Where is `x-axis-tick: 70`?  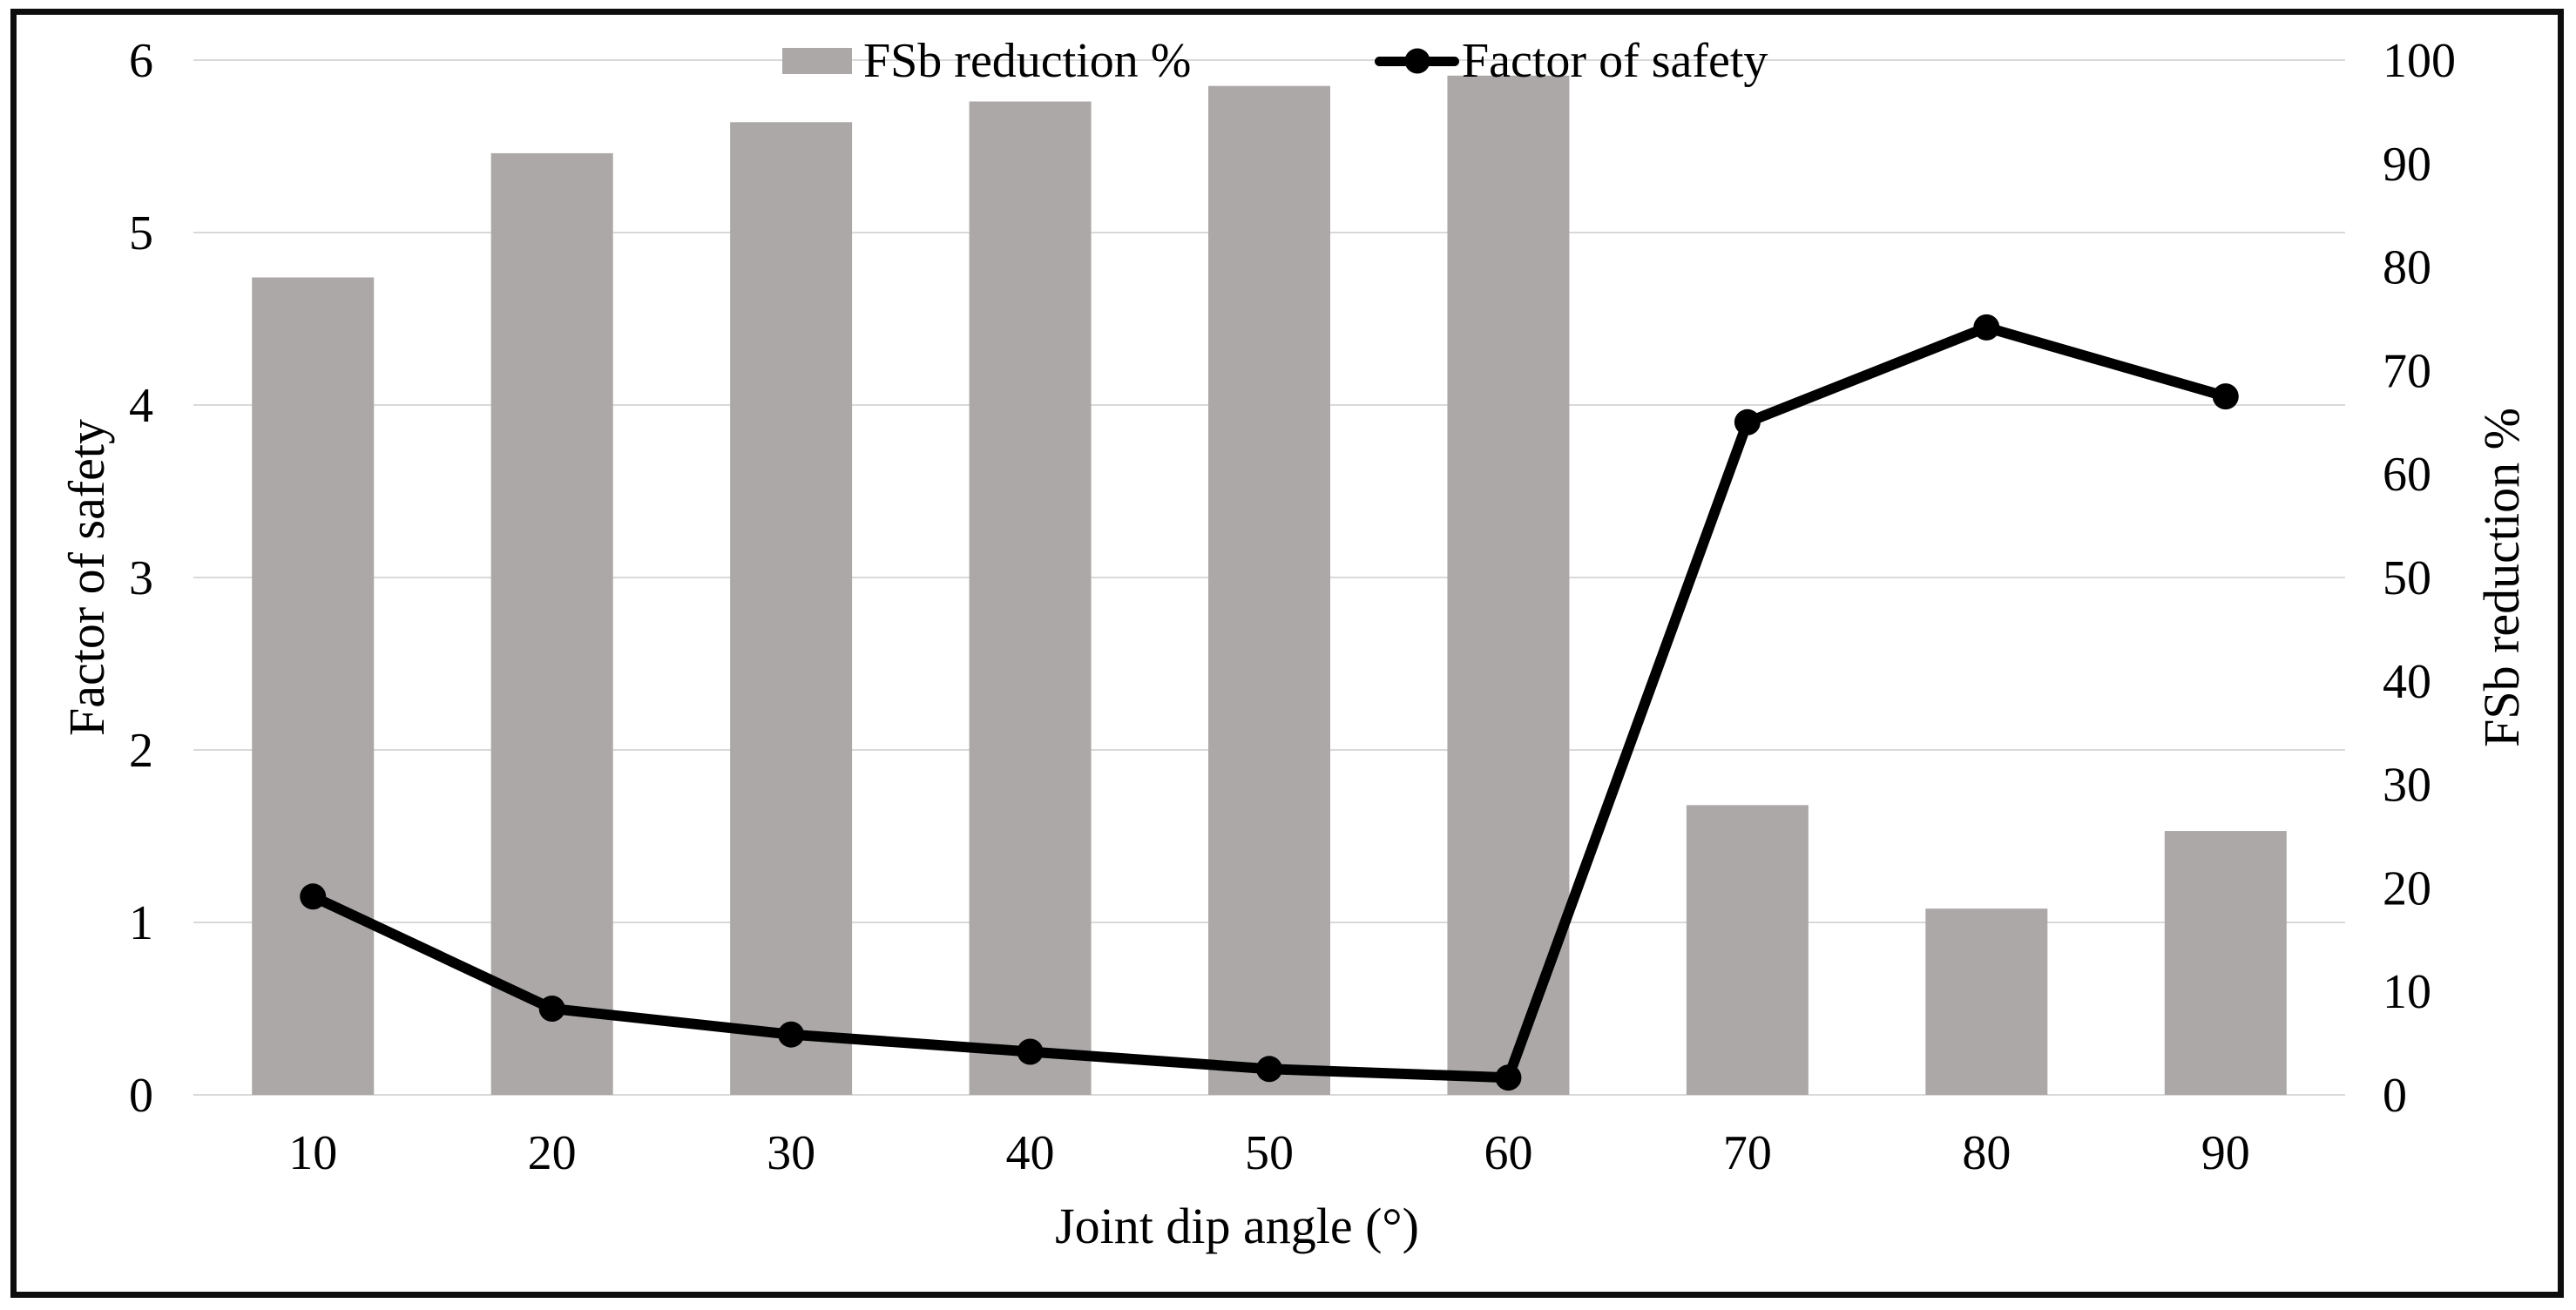
x-axis-tick: 70 is located at coordinates (1747, 1153).